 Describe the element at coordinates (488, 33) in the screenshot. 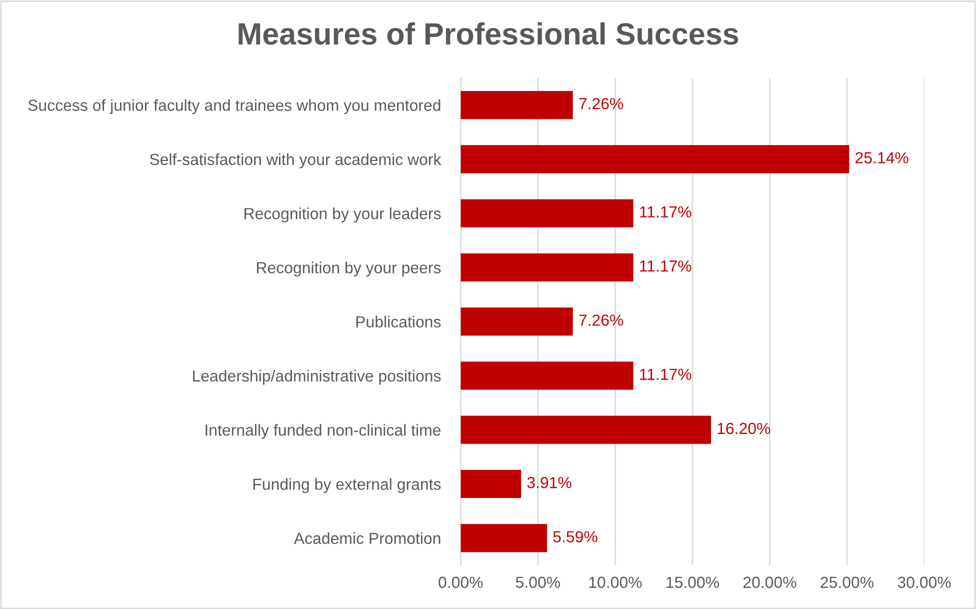

I see `chart-title: Measures of Professional Success` at that location.